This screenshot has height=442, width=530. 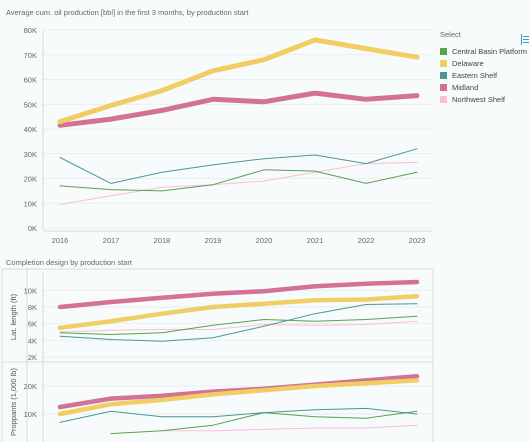 I want to click on legend-label: Delaware, so click(x=468, y=63).